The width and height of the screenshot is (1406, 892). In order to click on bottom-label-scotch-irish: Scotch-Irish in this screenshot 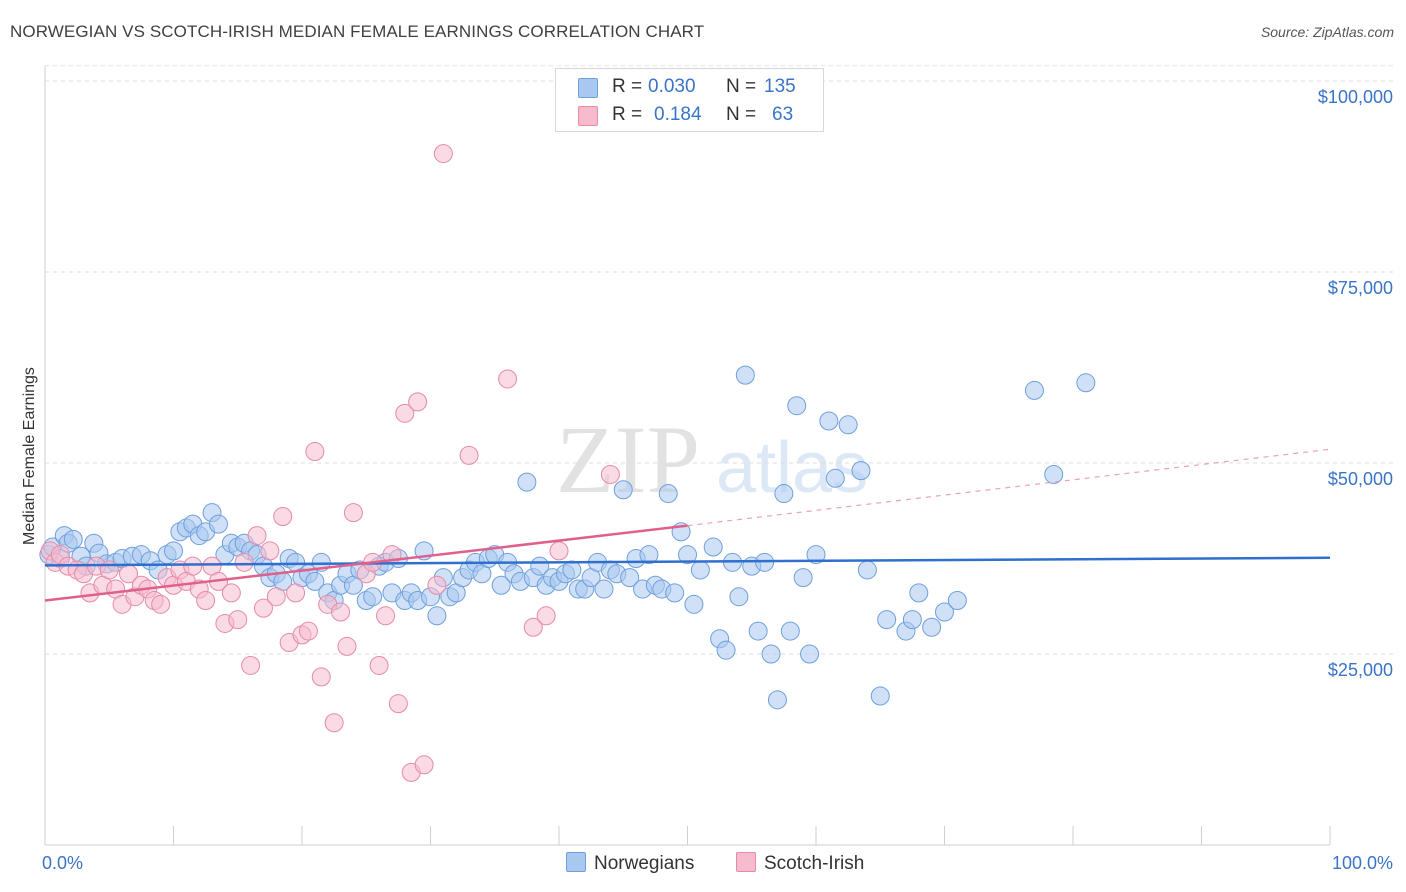, I will do `click(814, 863)`.